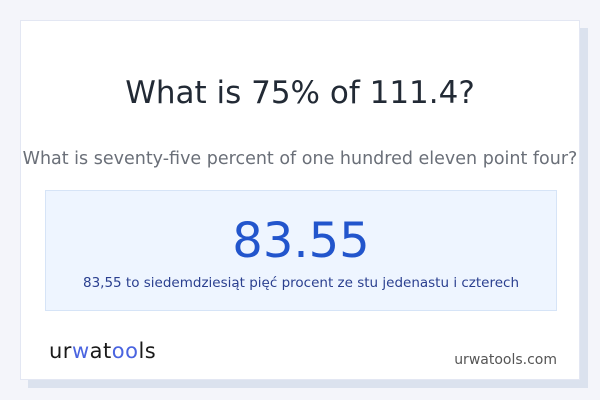 The height and width of the screenshot is (400, 600). Describe the element at coordinates (300, 93) in the screenshot. I see `page-title: What is 75% of 111.4?` at that location.